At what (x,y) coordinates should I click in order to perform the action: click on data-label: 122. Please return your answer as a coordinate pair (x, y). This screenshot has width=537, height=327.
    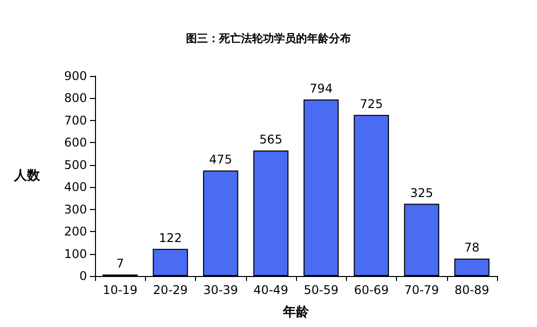
    Looking at the image, I should click on (170, 237).